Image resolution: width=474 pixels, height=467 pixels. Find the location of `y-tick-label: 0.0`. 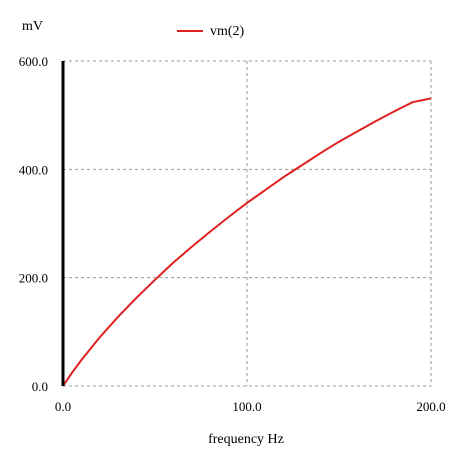

y-tick-label: 0.0 is located at coordinates (40, 386).